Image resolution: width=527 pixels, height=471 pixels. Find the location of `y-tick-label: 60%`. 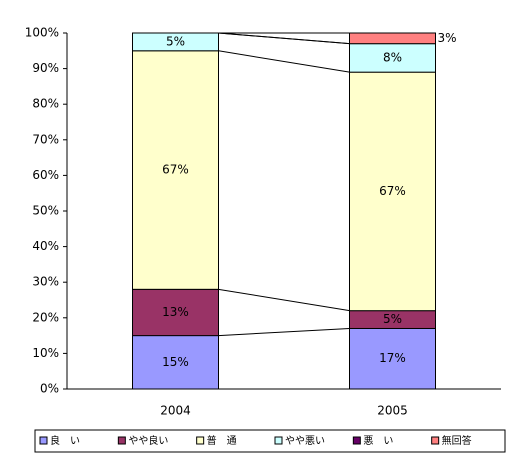

y-tick-label: 60% is located at coordinates (45, 175).